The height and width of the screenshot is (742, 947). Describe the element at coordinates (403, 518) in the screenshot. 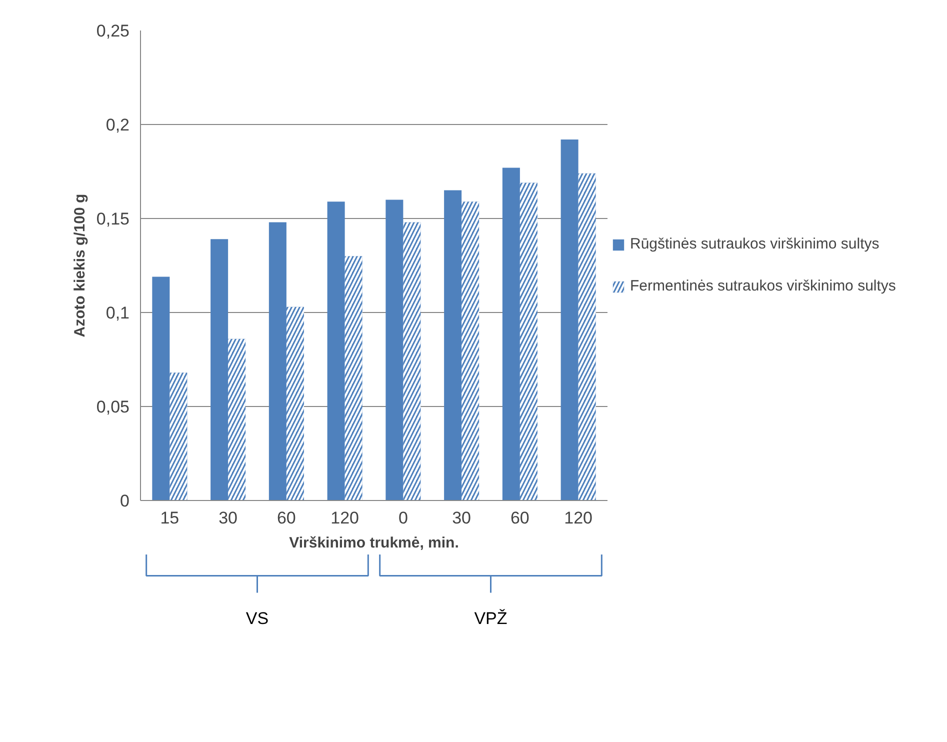

I see `x-tick-label: 0` at that location.